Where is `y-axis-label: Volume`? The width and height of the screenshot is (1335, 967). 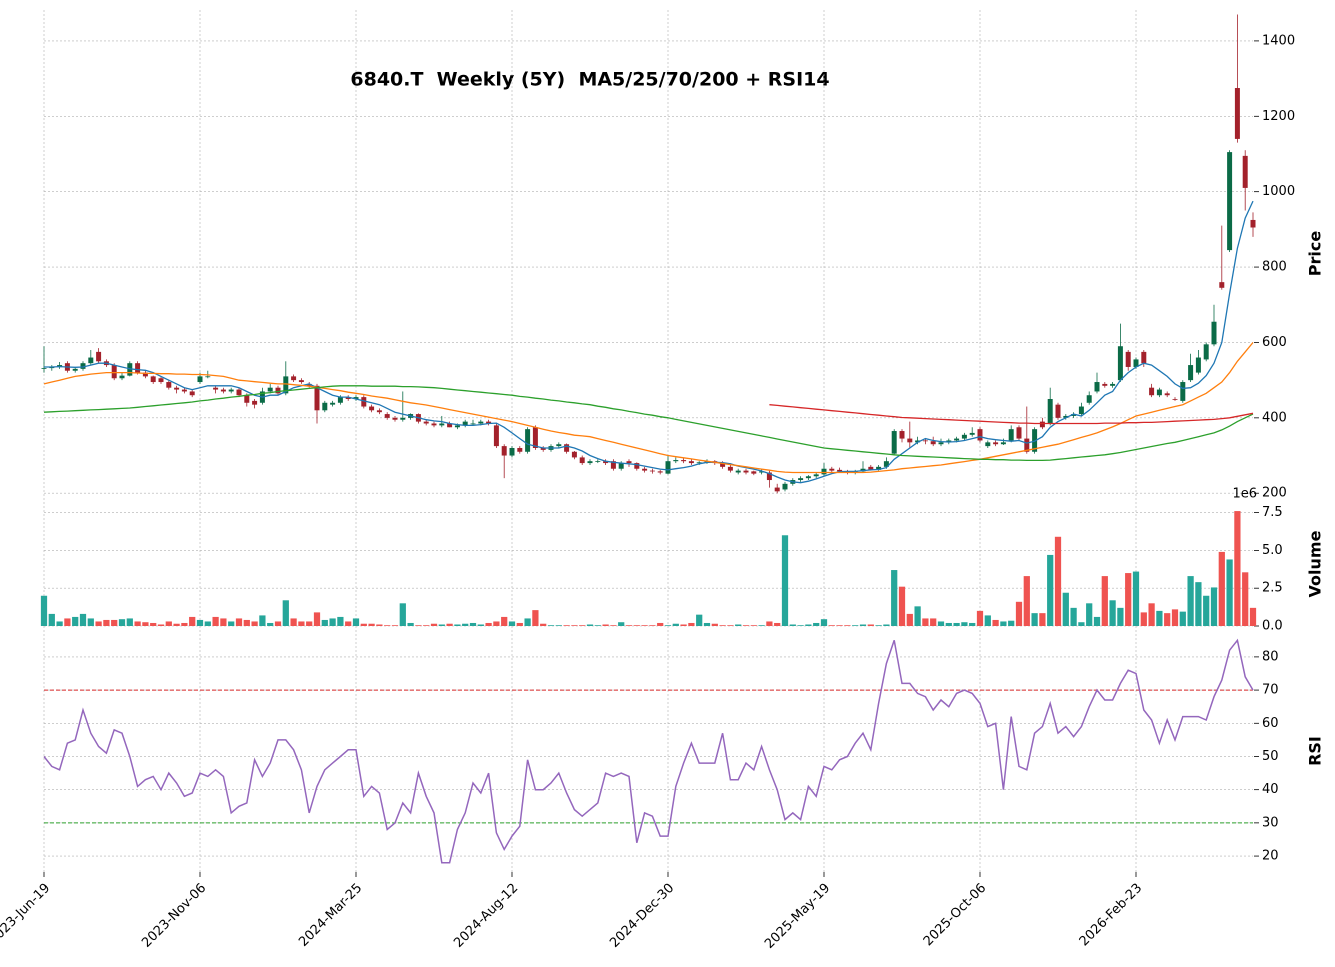 y-axis-label: Volume is located at coordinates (1315, 563).